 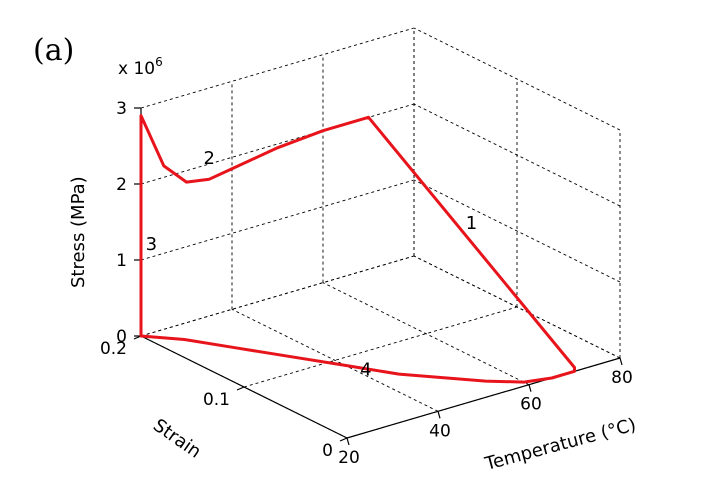 I want to click on x-axis-line, so click(x=483, y=398).